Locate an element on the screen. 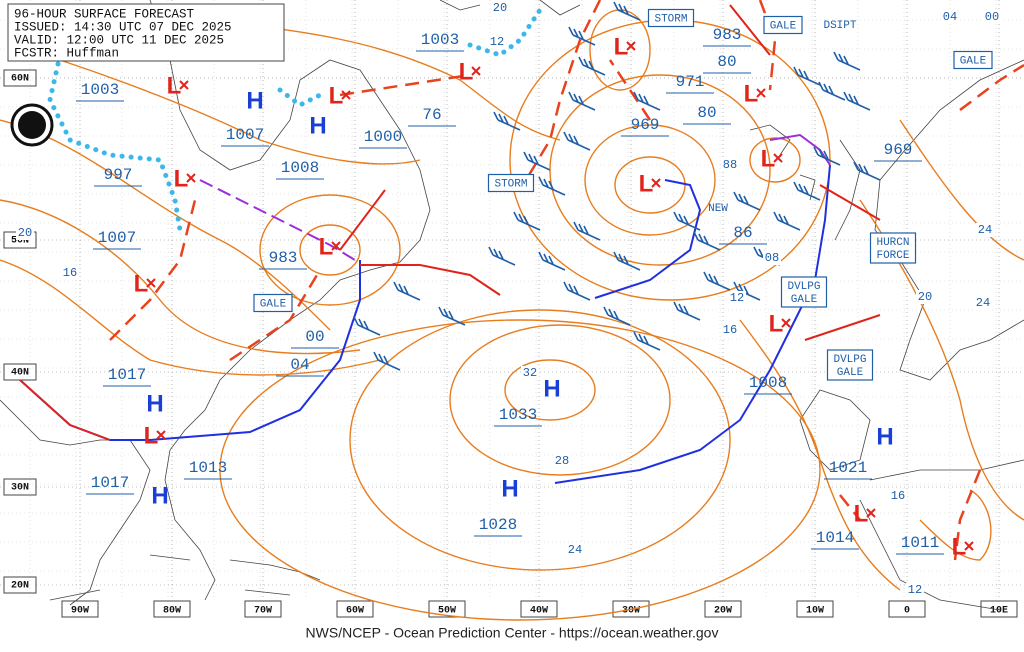  pressure-label: 1007 is located at coordinates (117, 238).